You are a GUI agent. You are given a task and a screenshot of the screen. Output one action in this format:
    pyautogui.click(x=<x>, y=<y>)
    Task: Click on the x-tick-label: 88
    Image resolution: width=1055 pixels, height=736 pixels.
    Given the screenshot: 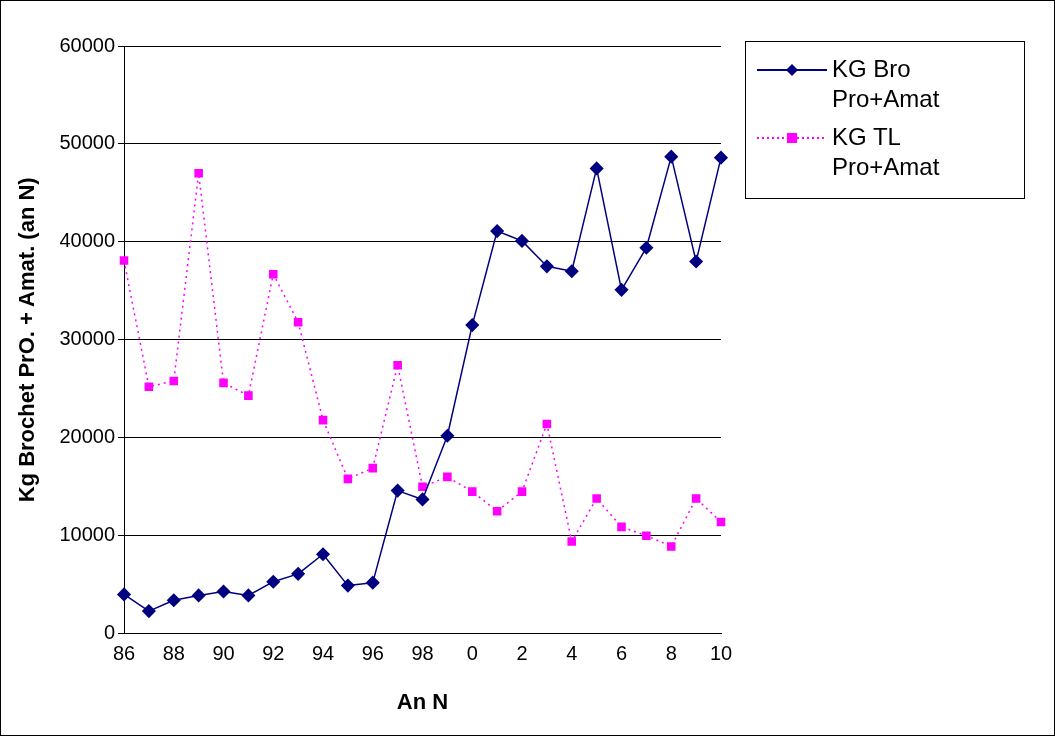 What is the action you would take?
    pyautogui.click(x=173, y=653)
    